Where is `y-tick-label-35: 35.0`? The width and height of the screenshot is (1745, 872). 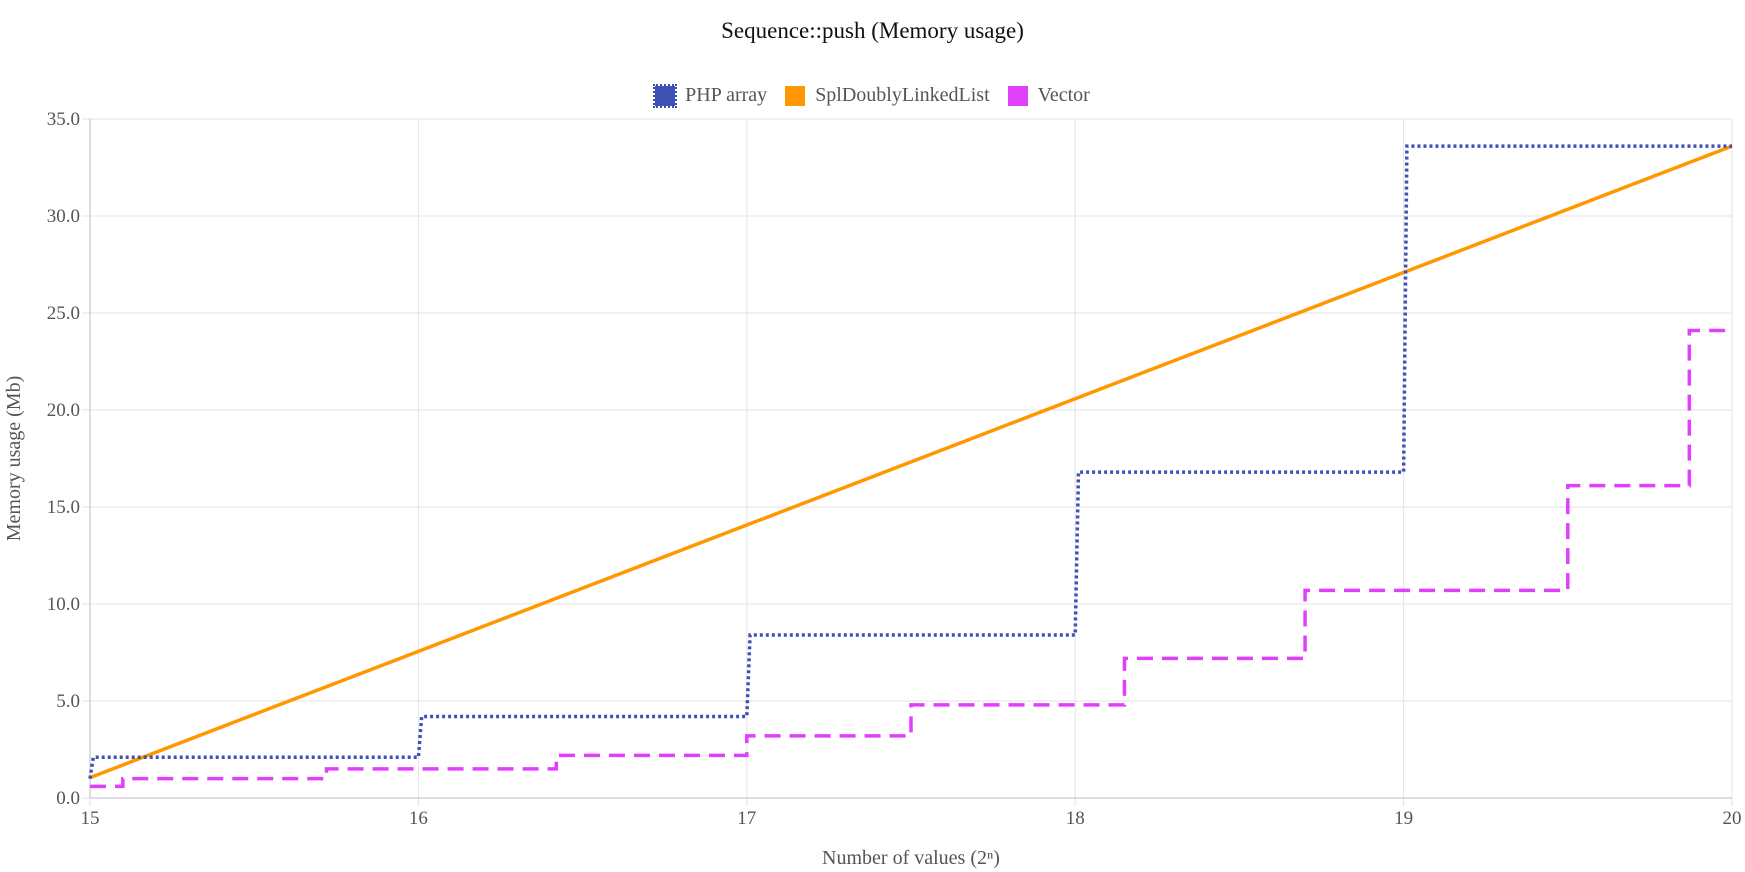
y-tick-label-35: 35.0 is located at coordinates (63, 119).